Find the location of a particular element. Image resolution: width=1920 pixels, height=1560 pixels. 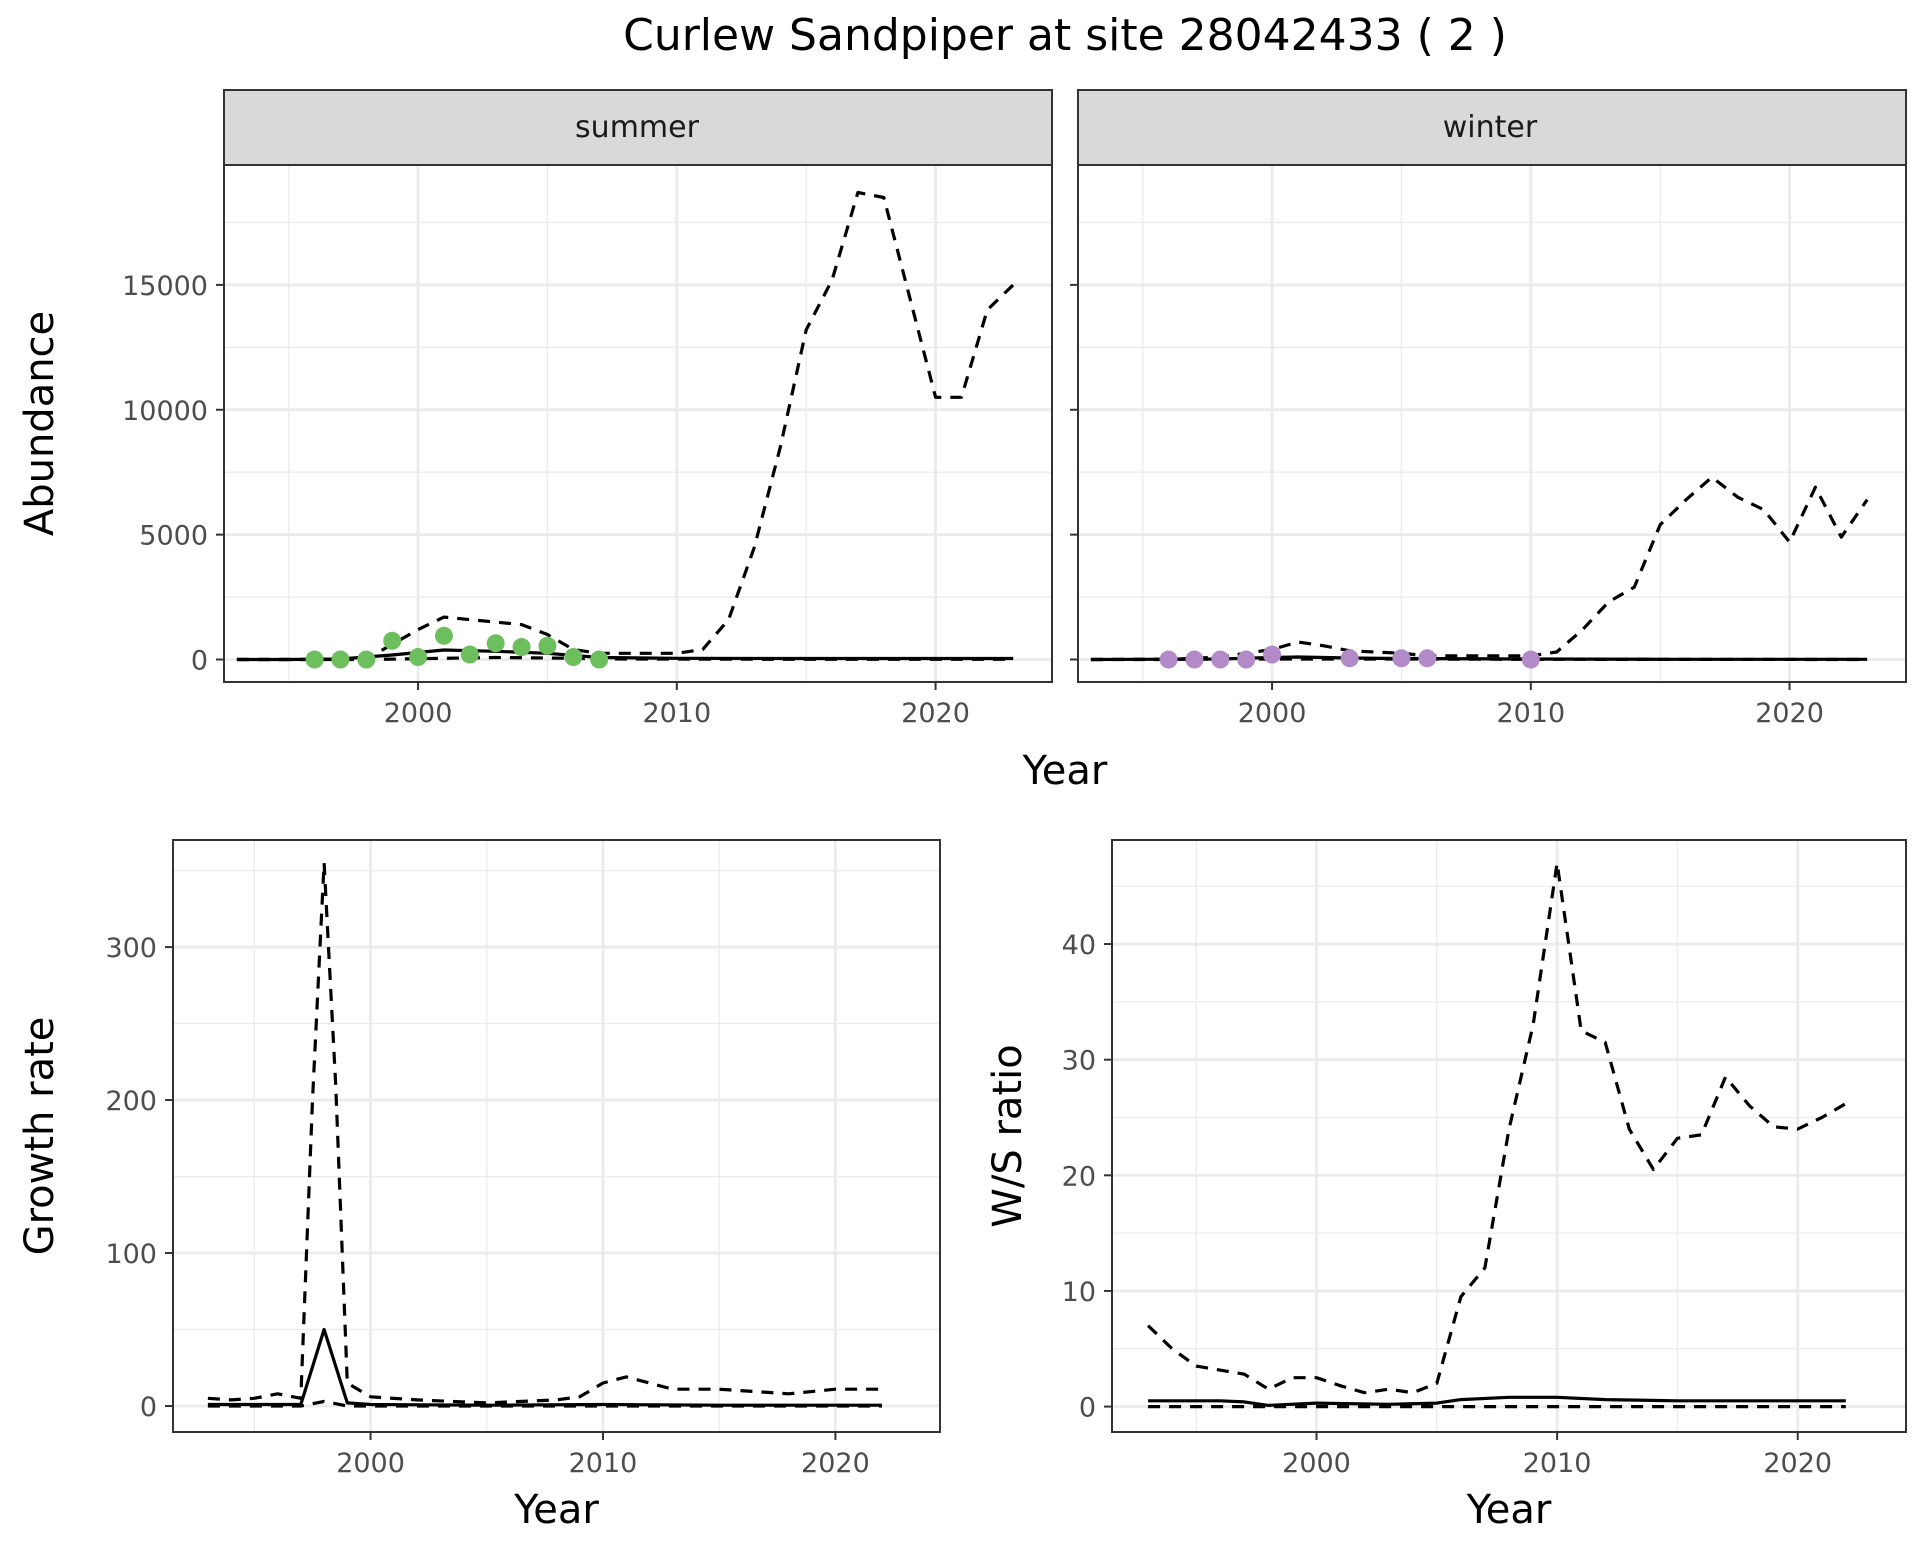

y-tick-label: 40 is located at coordinates (1079, 945).